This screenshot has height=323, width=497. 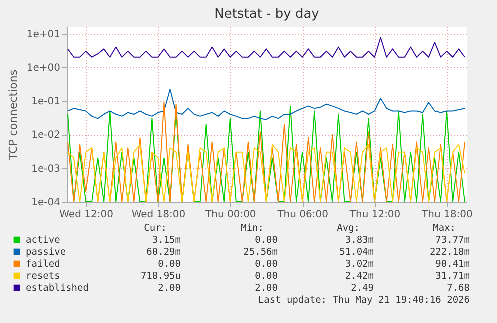 I want to click on legend-label: failed, so click(x=43, y=264).